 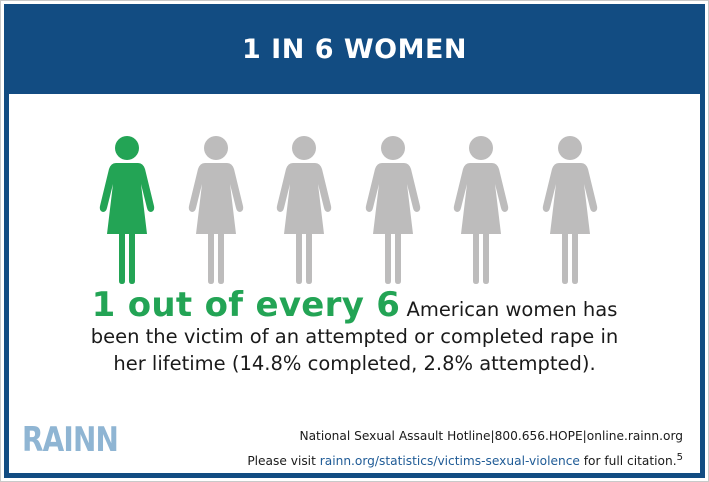 What do you see at coordinates (628, 461) in the screenshot?
I see `citation-suffix: for full citation.` at bounding box center [628, 461].